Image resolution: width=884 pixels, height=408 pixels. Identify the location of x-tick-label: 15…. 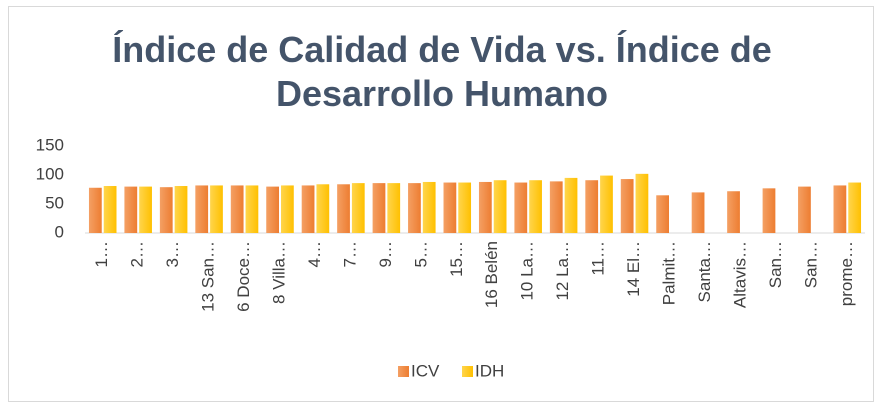
(456, 259).